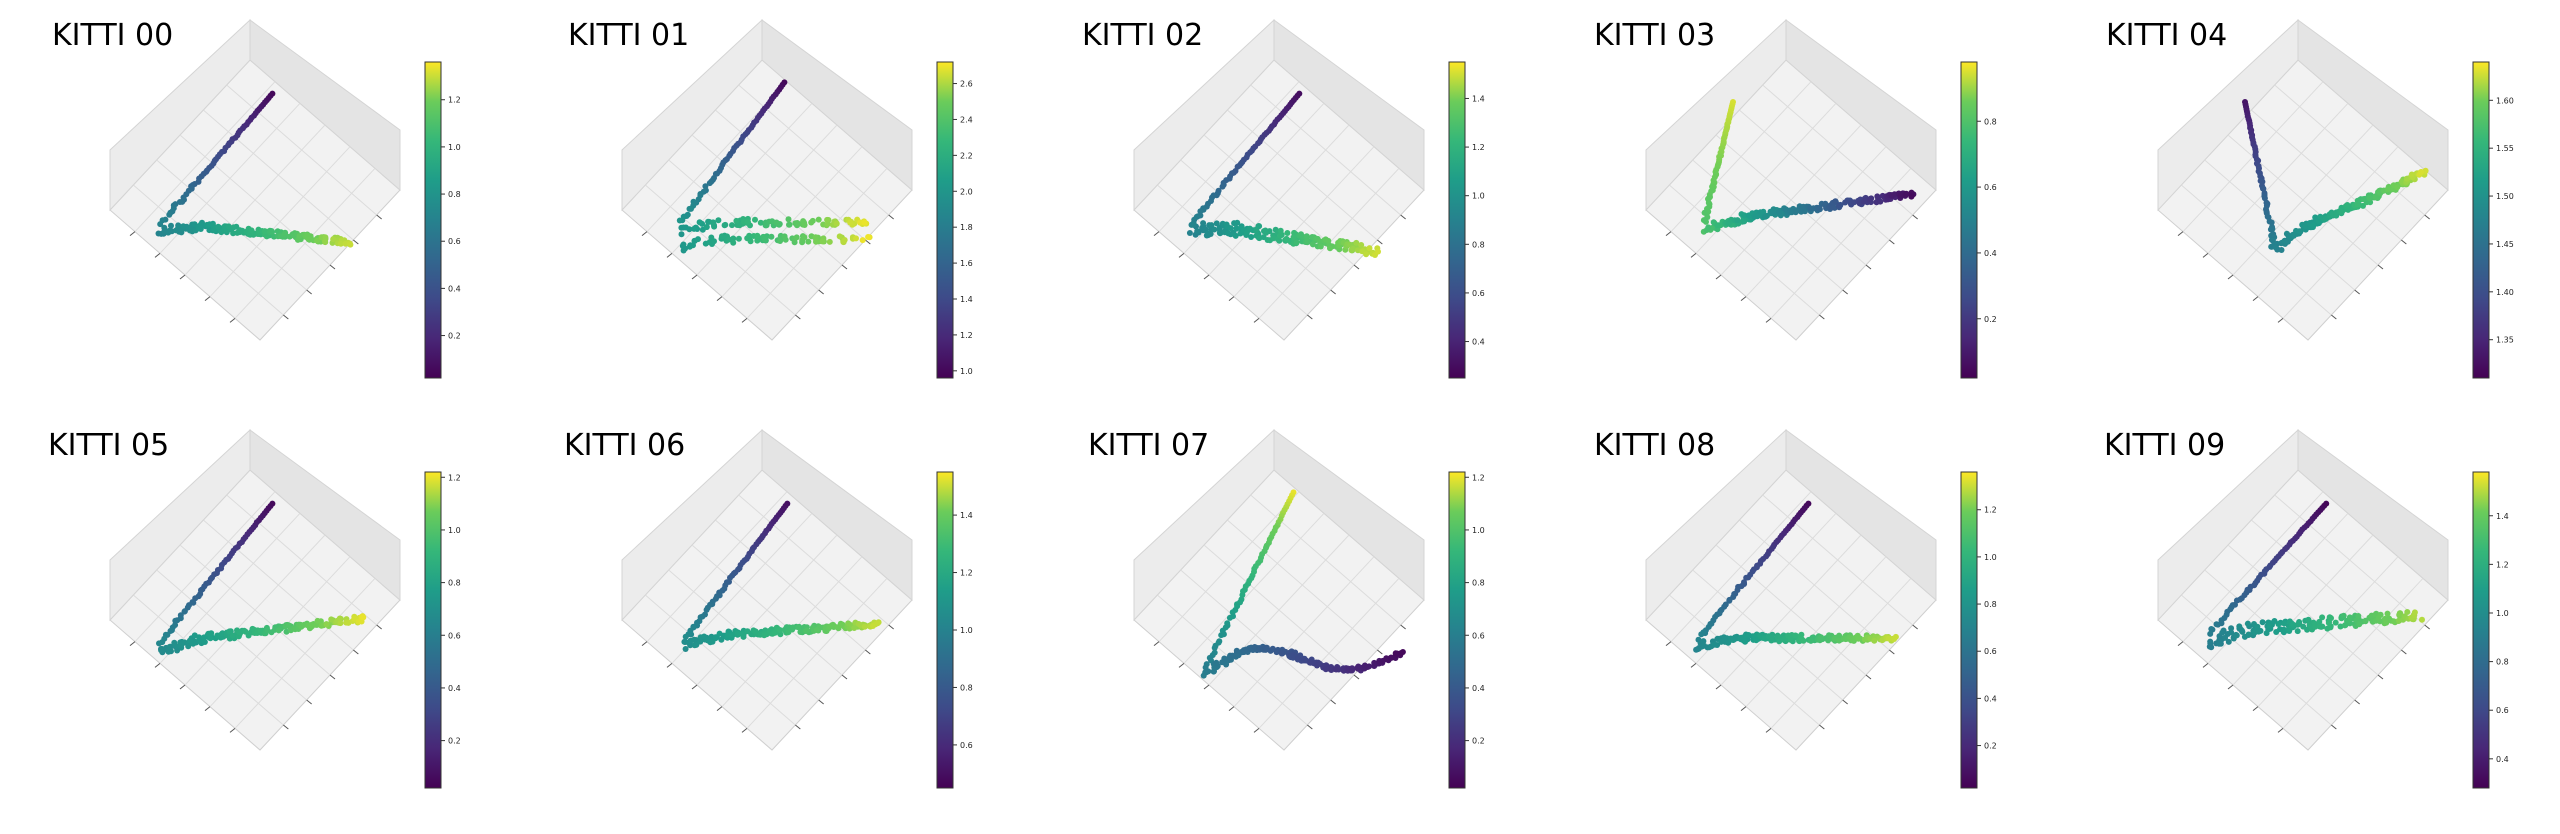  What do you see at coordinates (1149, 445) in the screenshot?
I see `subplot-title: KITTI 07` at bounding box center [1149, 445].